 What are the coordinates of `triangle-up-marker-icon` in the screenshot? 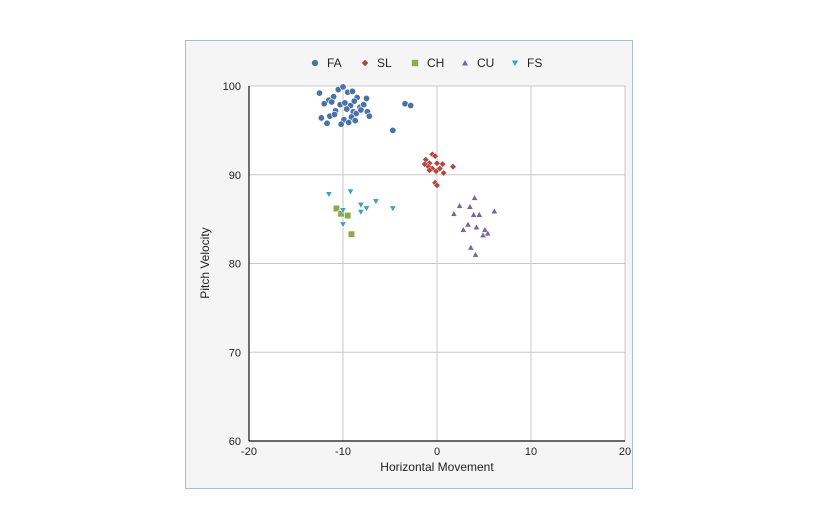 It's located at (465, 62).